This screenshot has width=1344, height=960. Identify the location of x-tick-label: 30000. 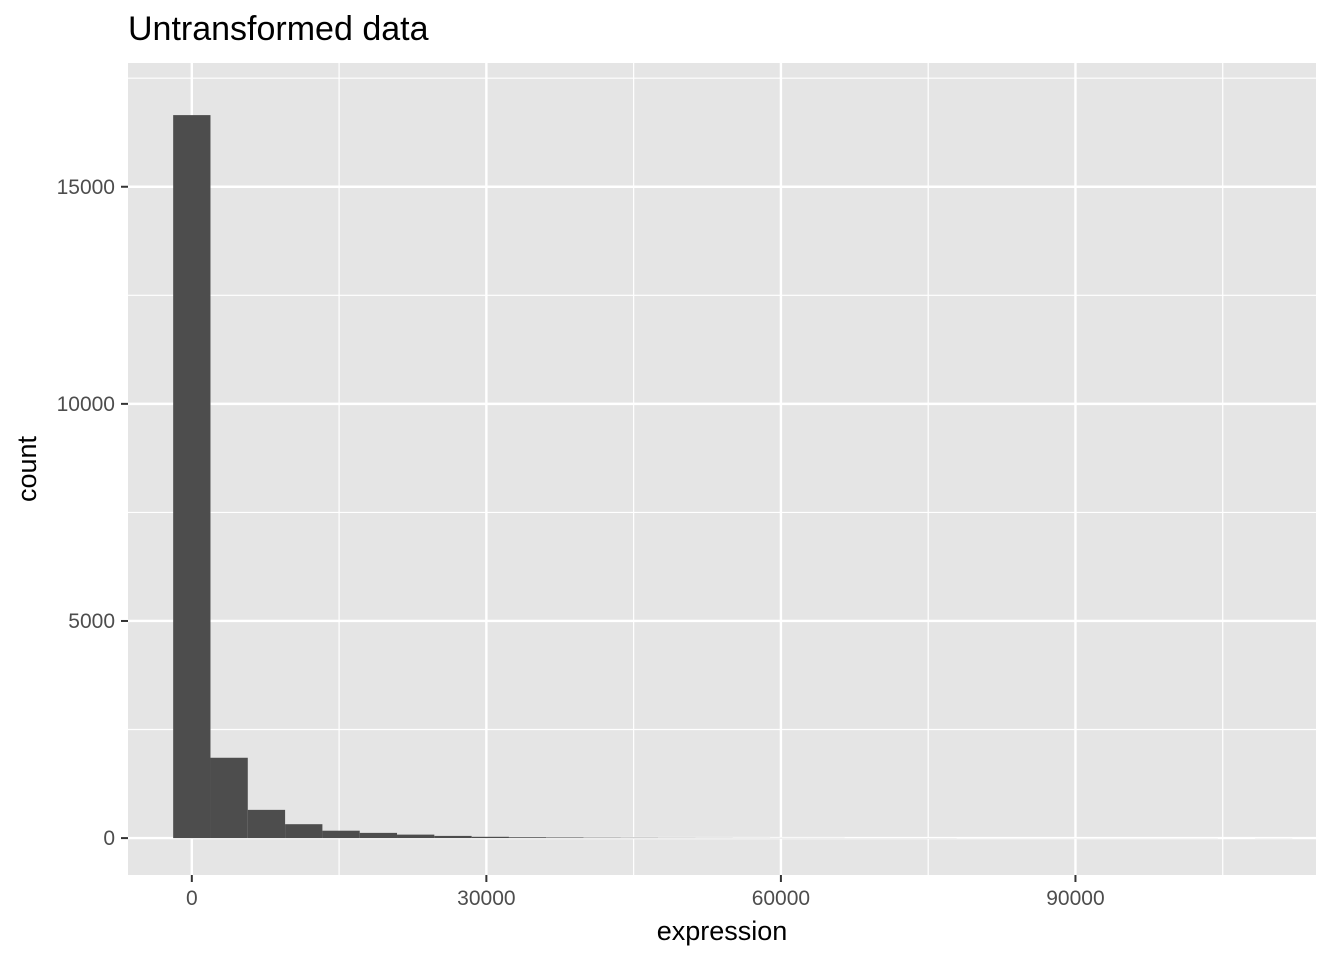
(486, 898).